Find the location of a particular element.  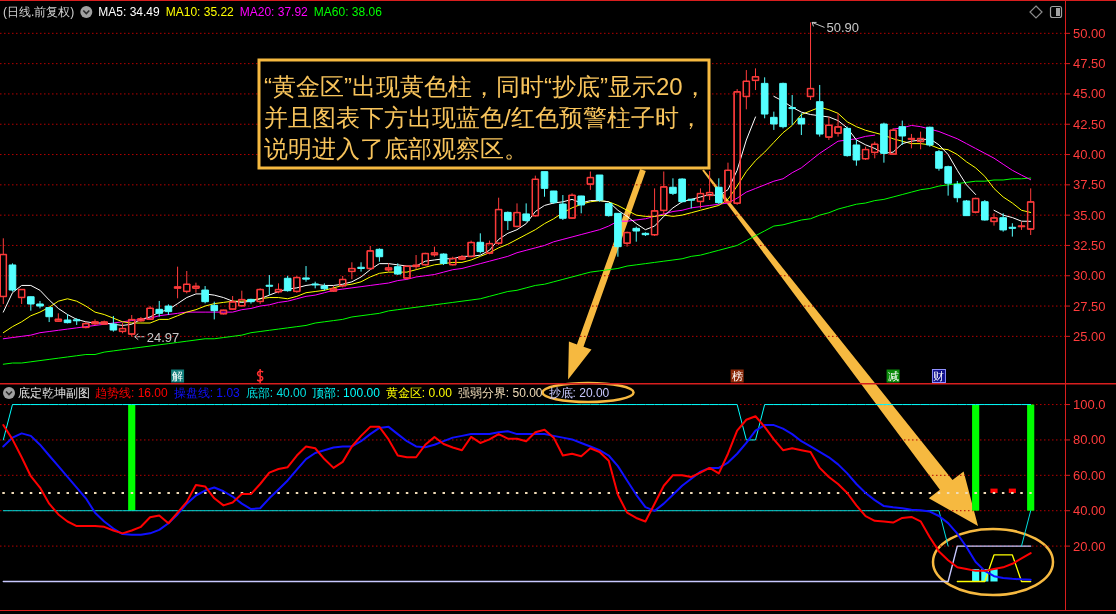

y-tick-label: 45.00 is located at coordinates (1089, 94).